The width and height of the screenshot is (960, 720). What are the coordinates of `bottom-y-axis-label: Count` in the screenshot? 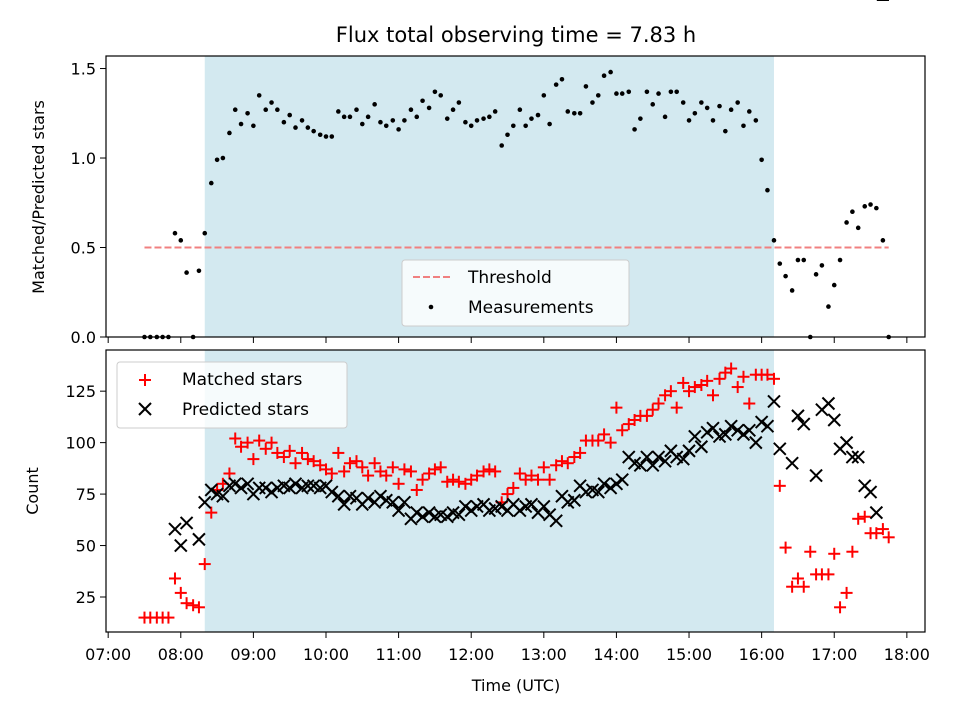 It's located at (32, 491).